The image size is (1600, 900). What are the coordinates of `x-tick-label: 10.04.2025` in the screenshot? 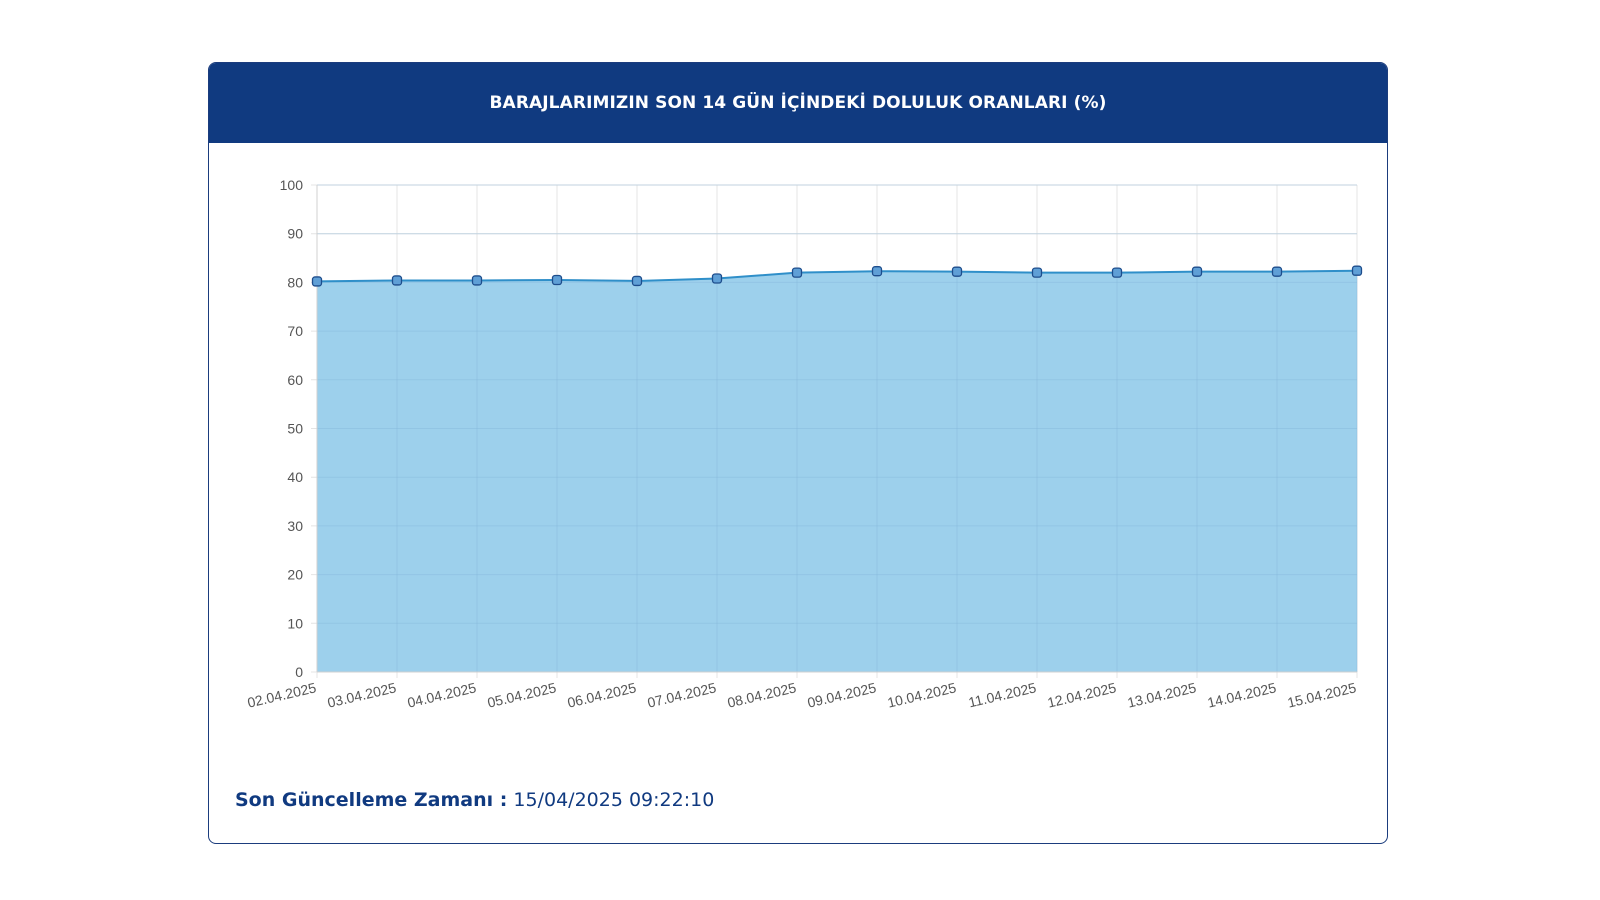 It's located at (922, 694).